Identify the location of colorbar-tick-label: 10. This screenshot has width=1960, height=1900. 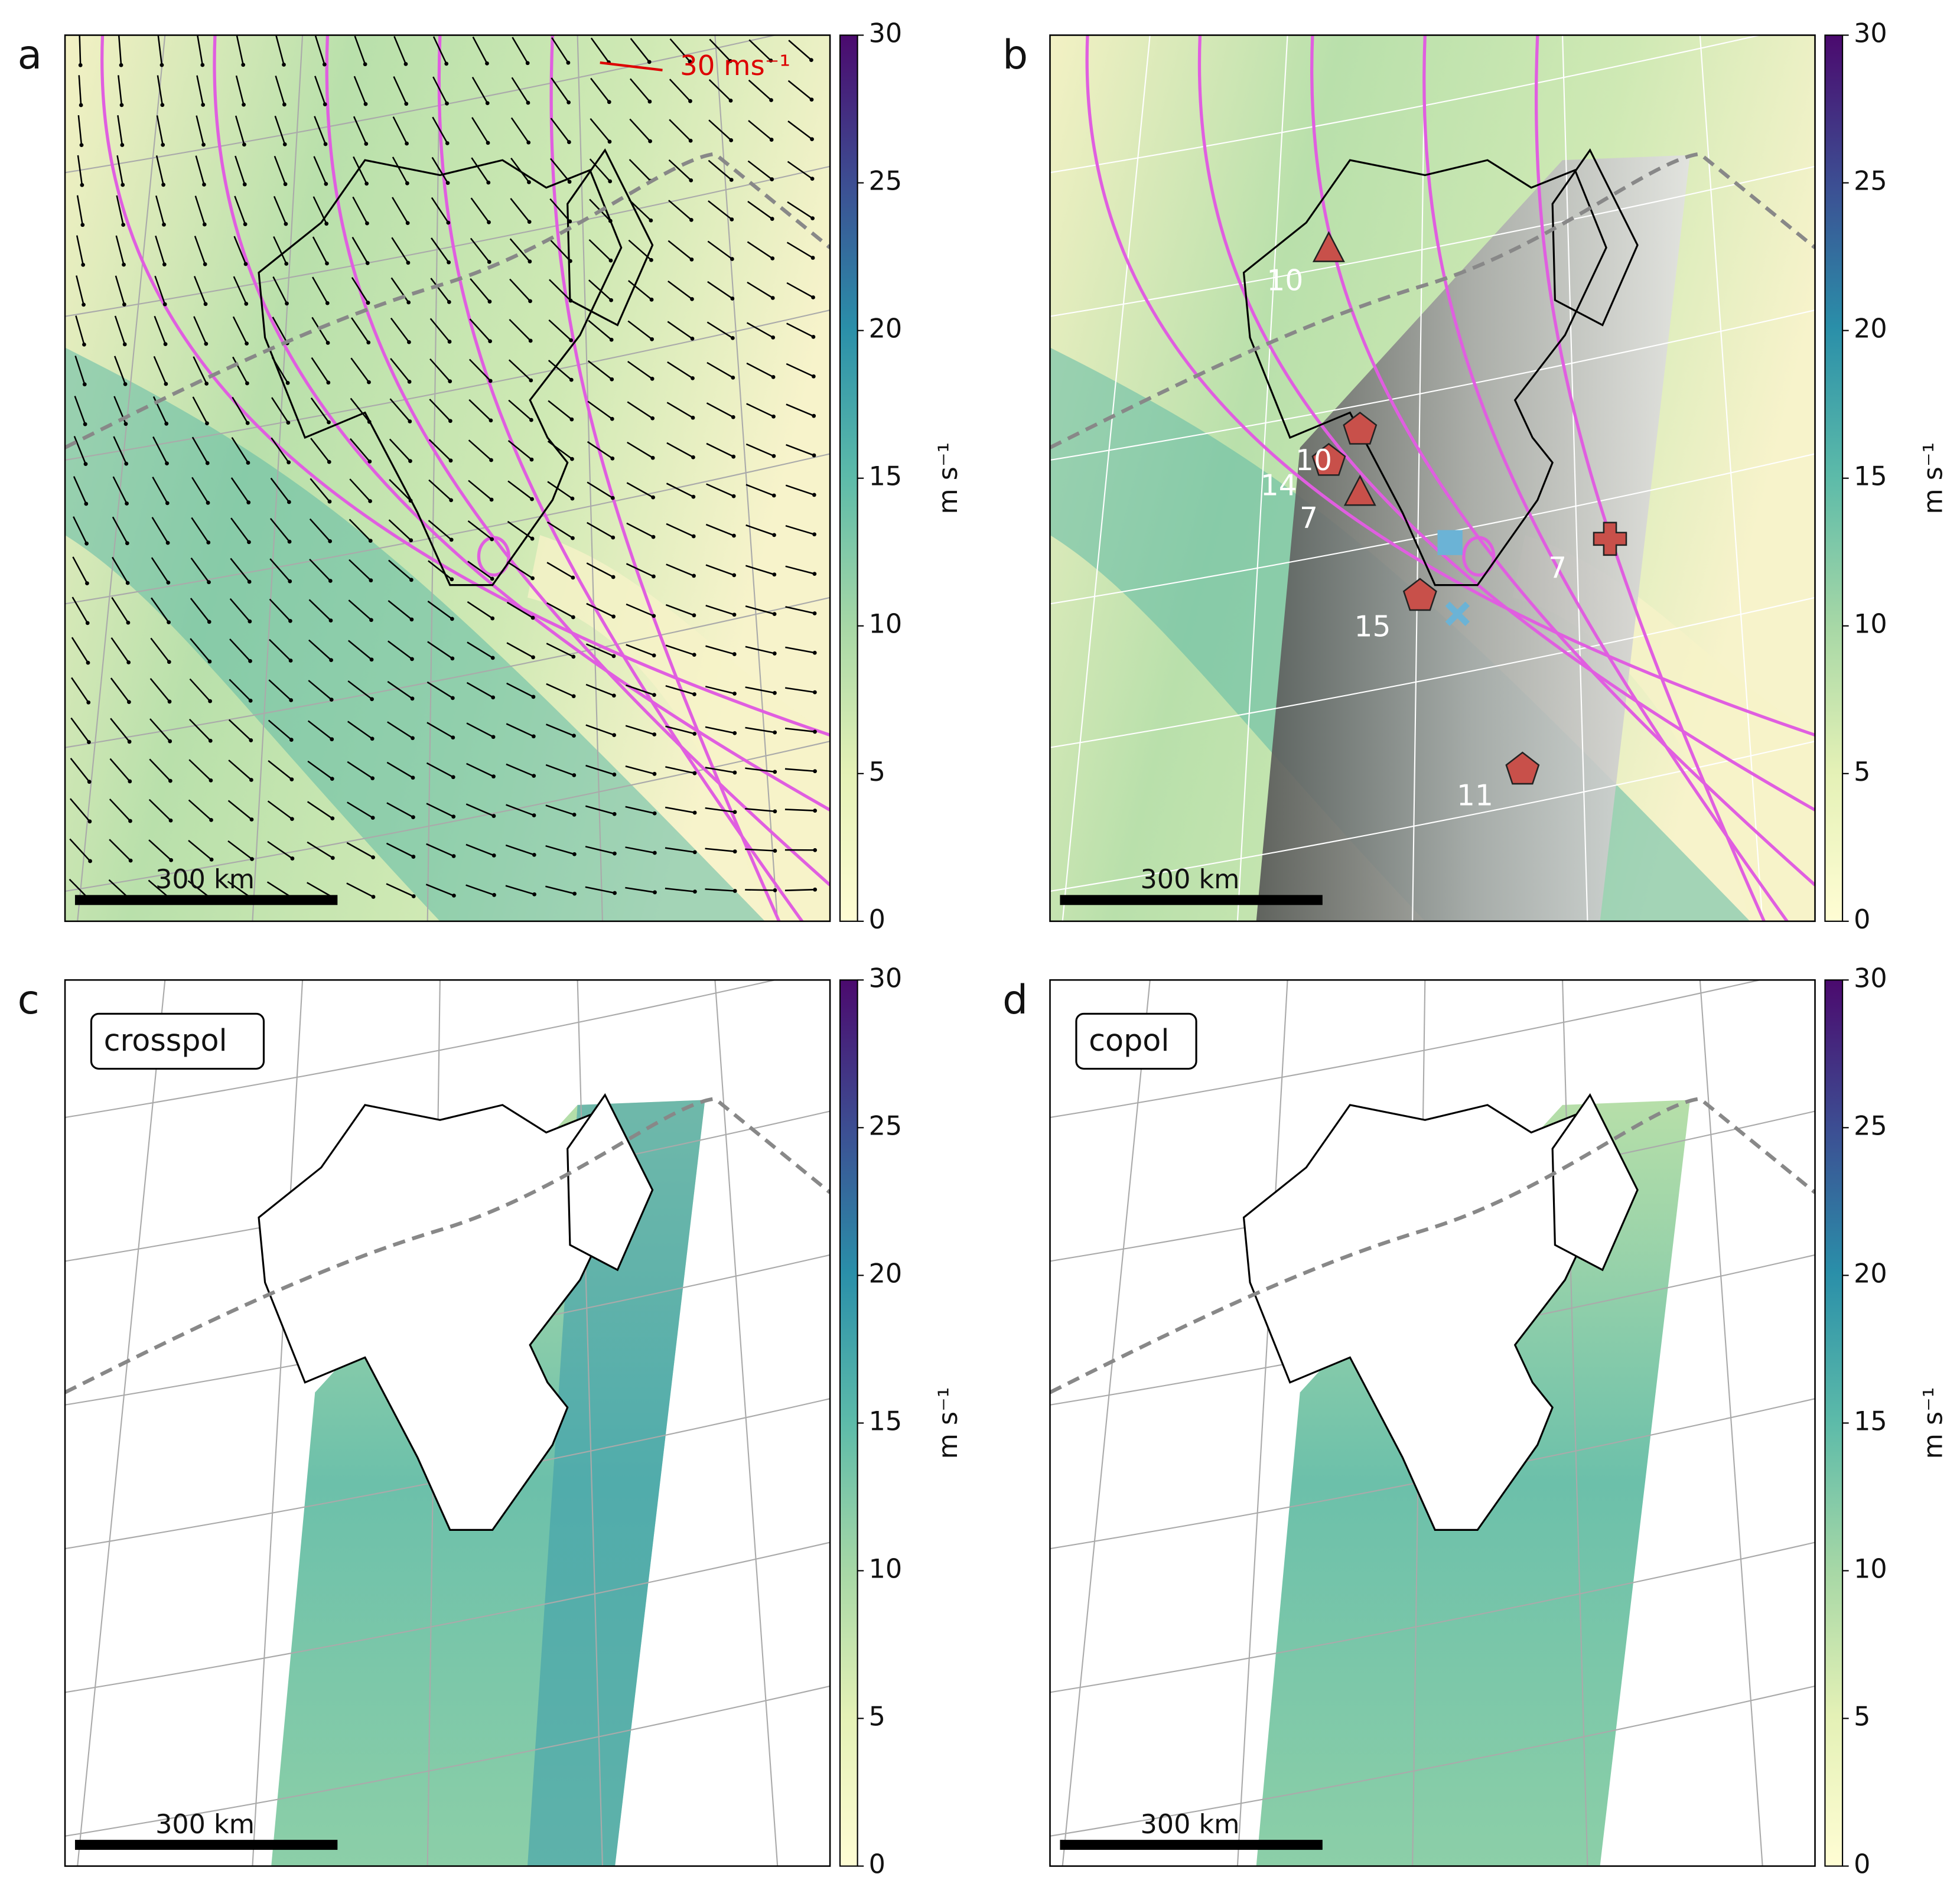
(1870, 625).